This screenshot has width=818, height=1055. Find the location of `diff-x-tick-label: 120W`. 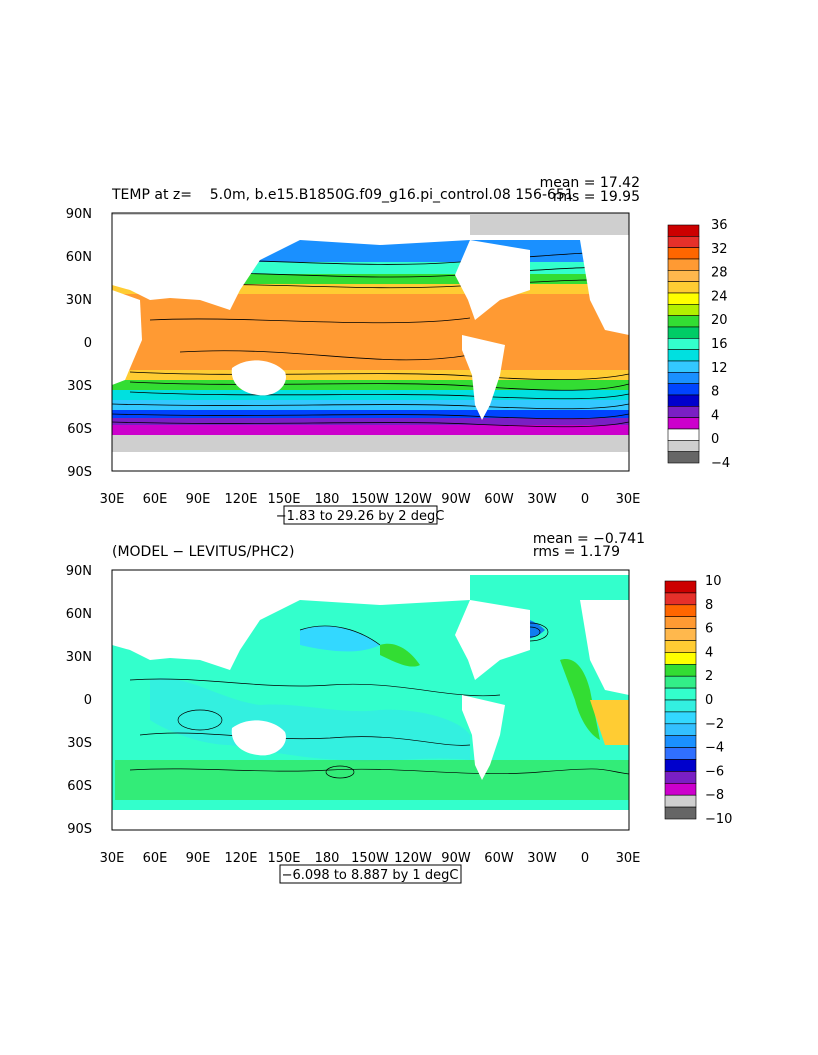

diff-x-tick-label: 120W is located at coordinates (413, 858).